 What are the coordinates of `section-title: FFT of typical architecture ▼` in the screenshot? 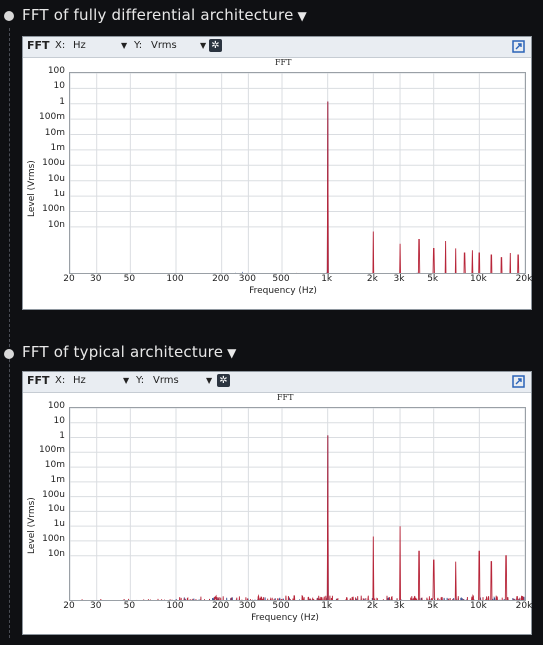 It's located at (129, 352).